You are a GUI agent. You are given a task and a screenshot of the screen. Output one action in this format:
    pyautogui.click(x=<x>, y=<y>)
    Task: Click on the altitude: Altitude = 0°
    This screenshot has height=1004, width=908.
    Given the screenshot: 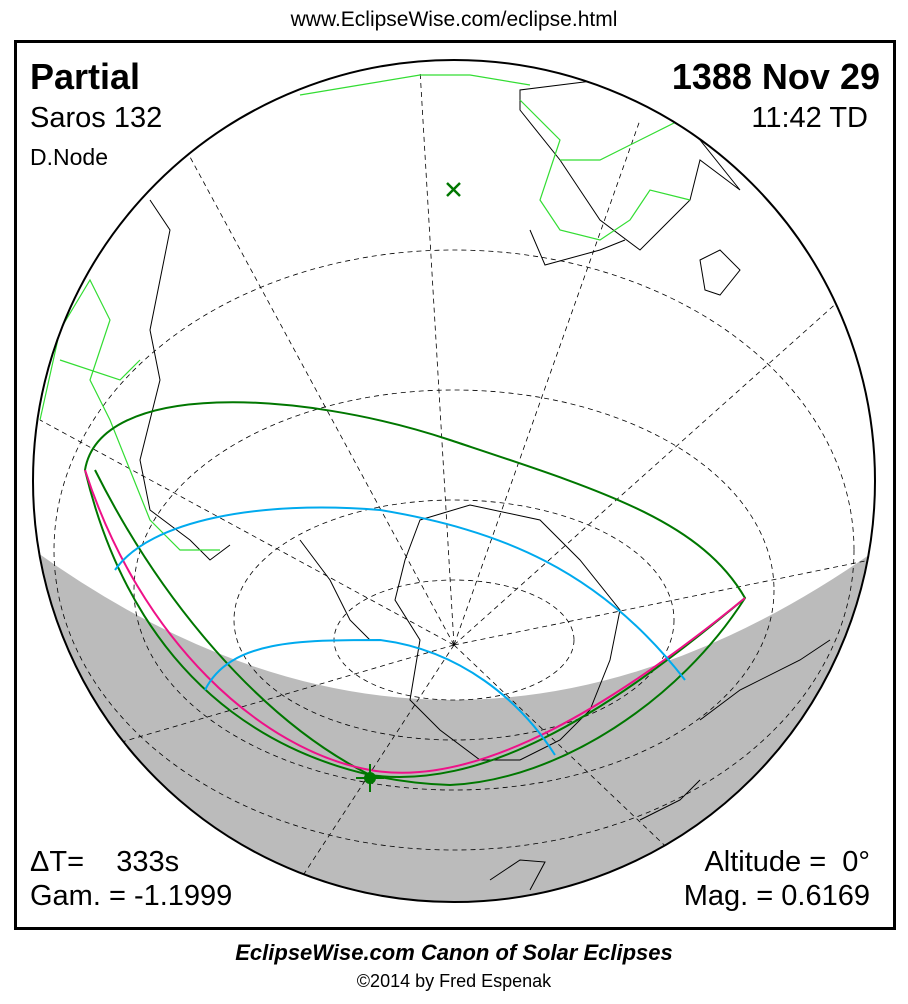 What is the action you would take?
    pyautogui.click(x=787, y=862)
    